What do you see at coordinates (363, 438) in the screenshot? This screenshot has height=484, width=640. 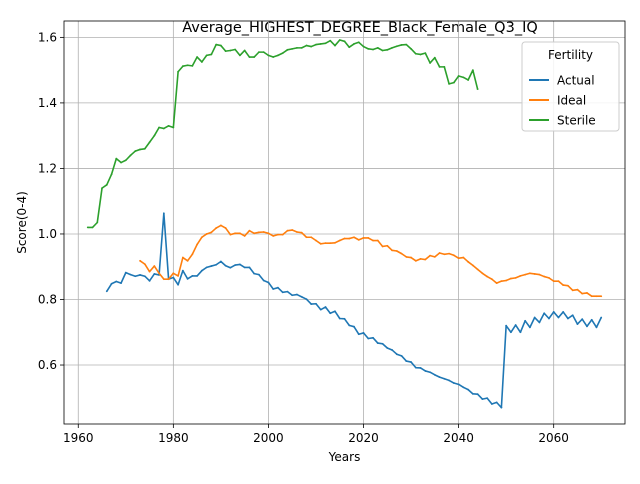 I see `x-tick-label: 2020` at bounding box center [363, 438].